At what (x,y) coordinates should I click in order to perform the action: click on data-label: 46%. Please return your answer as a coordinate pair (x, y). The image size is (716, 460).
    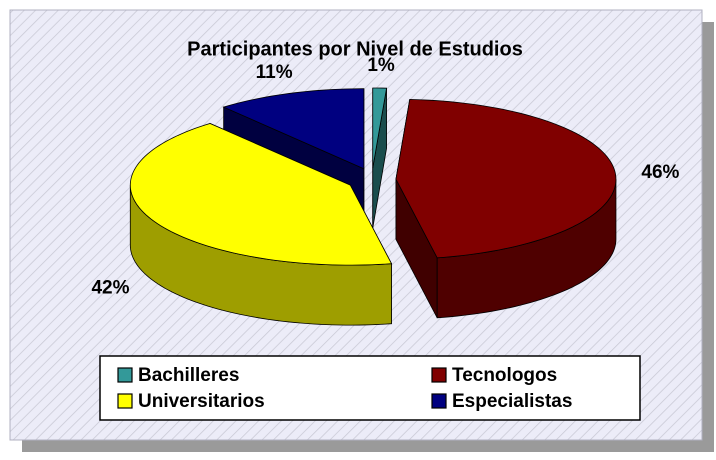
    Looking at the image, I should click on (660, 172).